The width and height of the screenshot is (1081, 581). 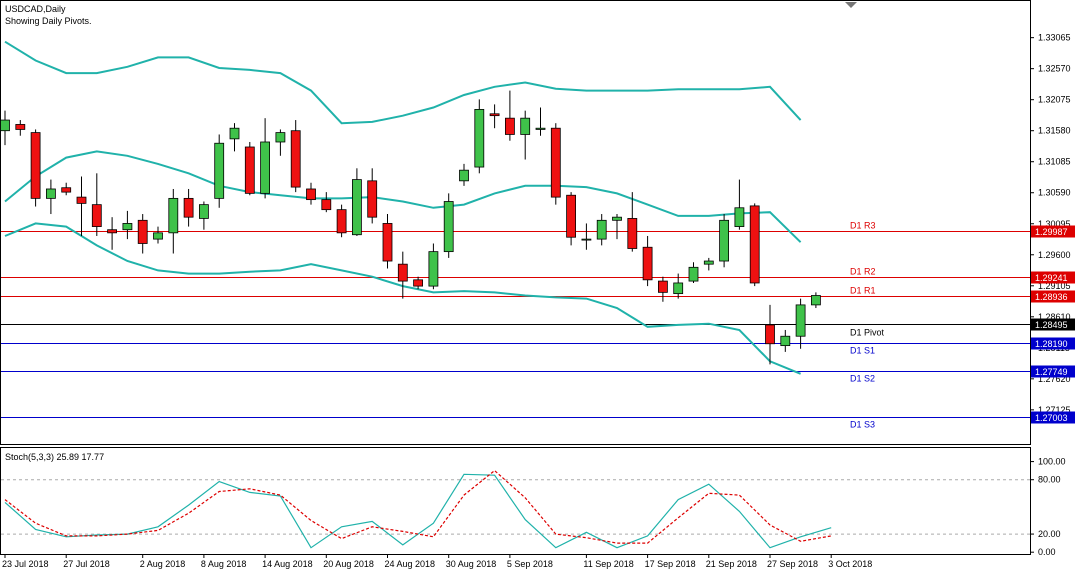 I want to click on time-tick-label: 2 Aug 2018, so click(x=163, y=564).